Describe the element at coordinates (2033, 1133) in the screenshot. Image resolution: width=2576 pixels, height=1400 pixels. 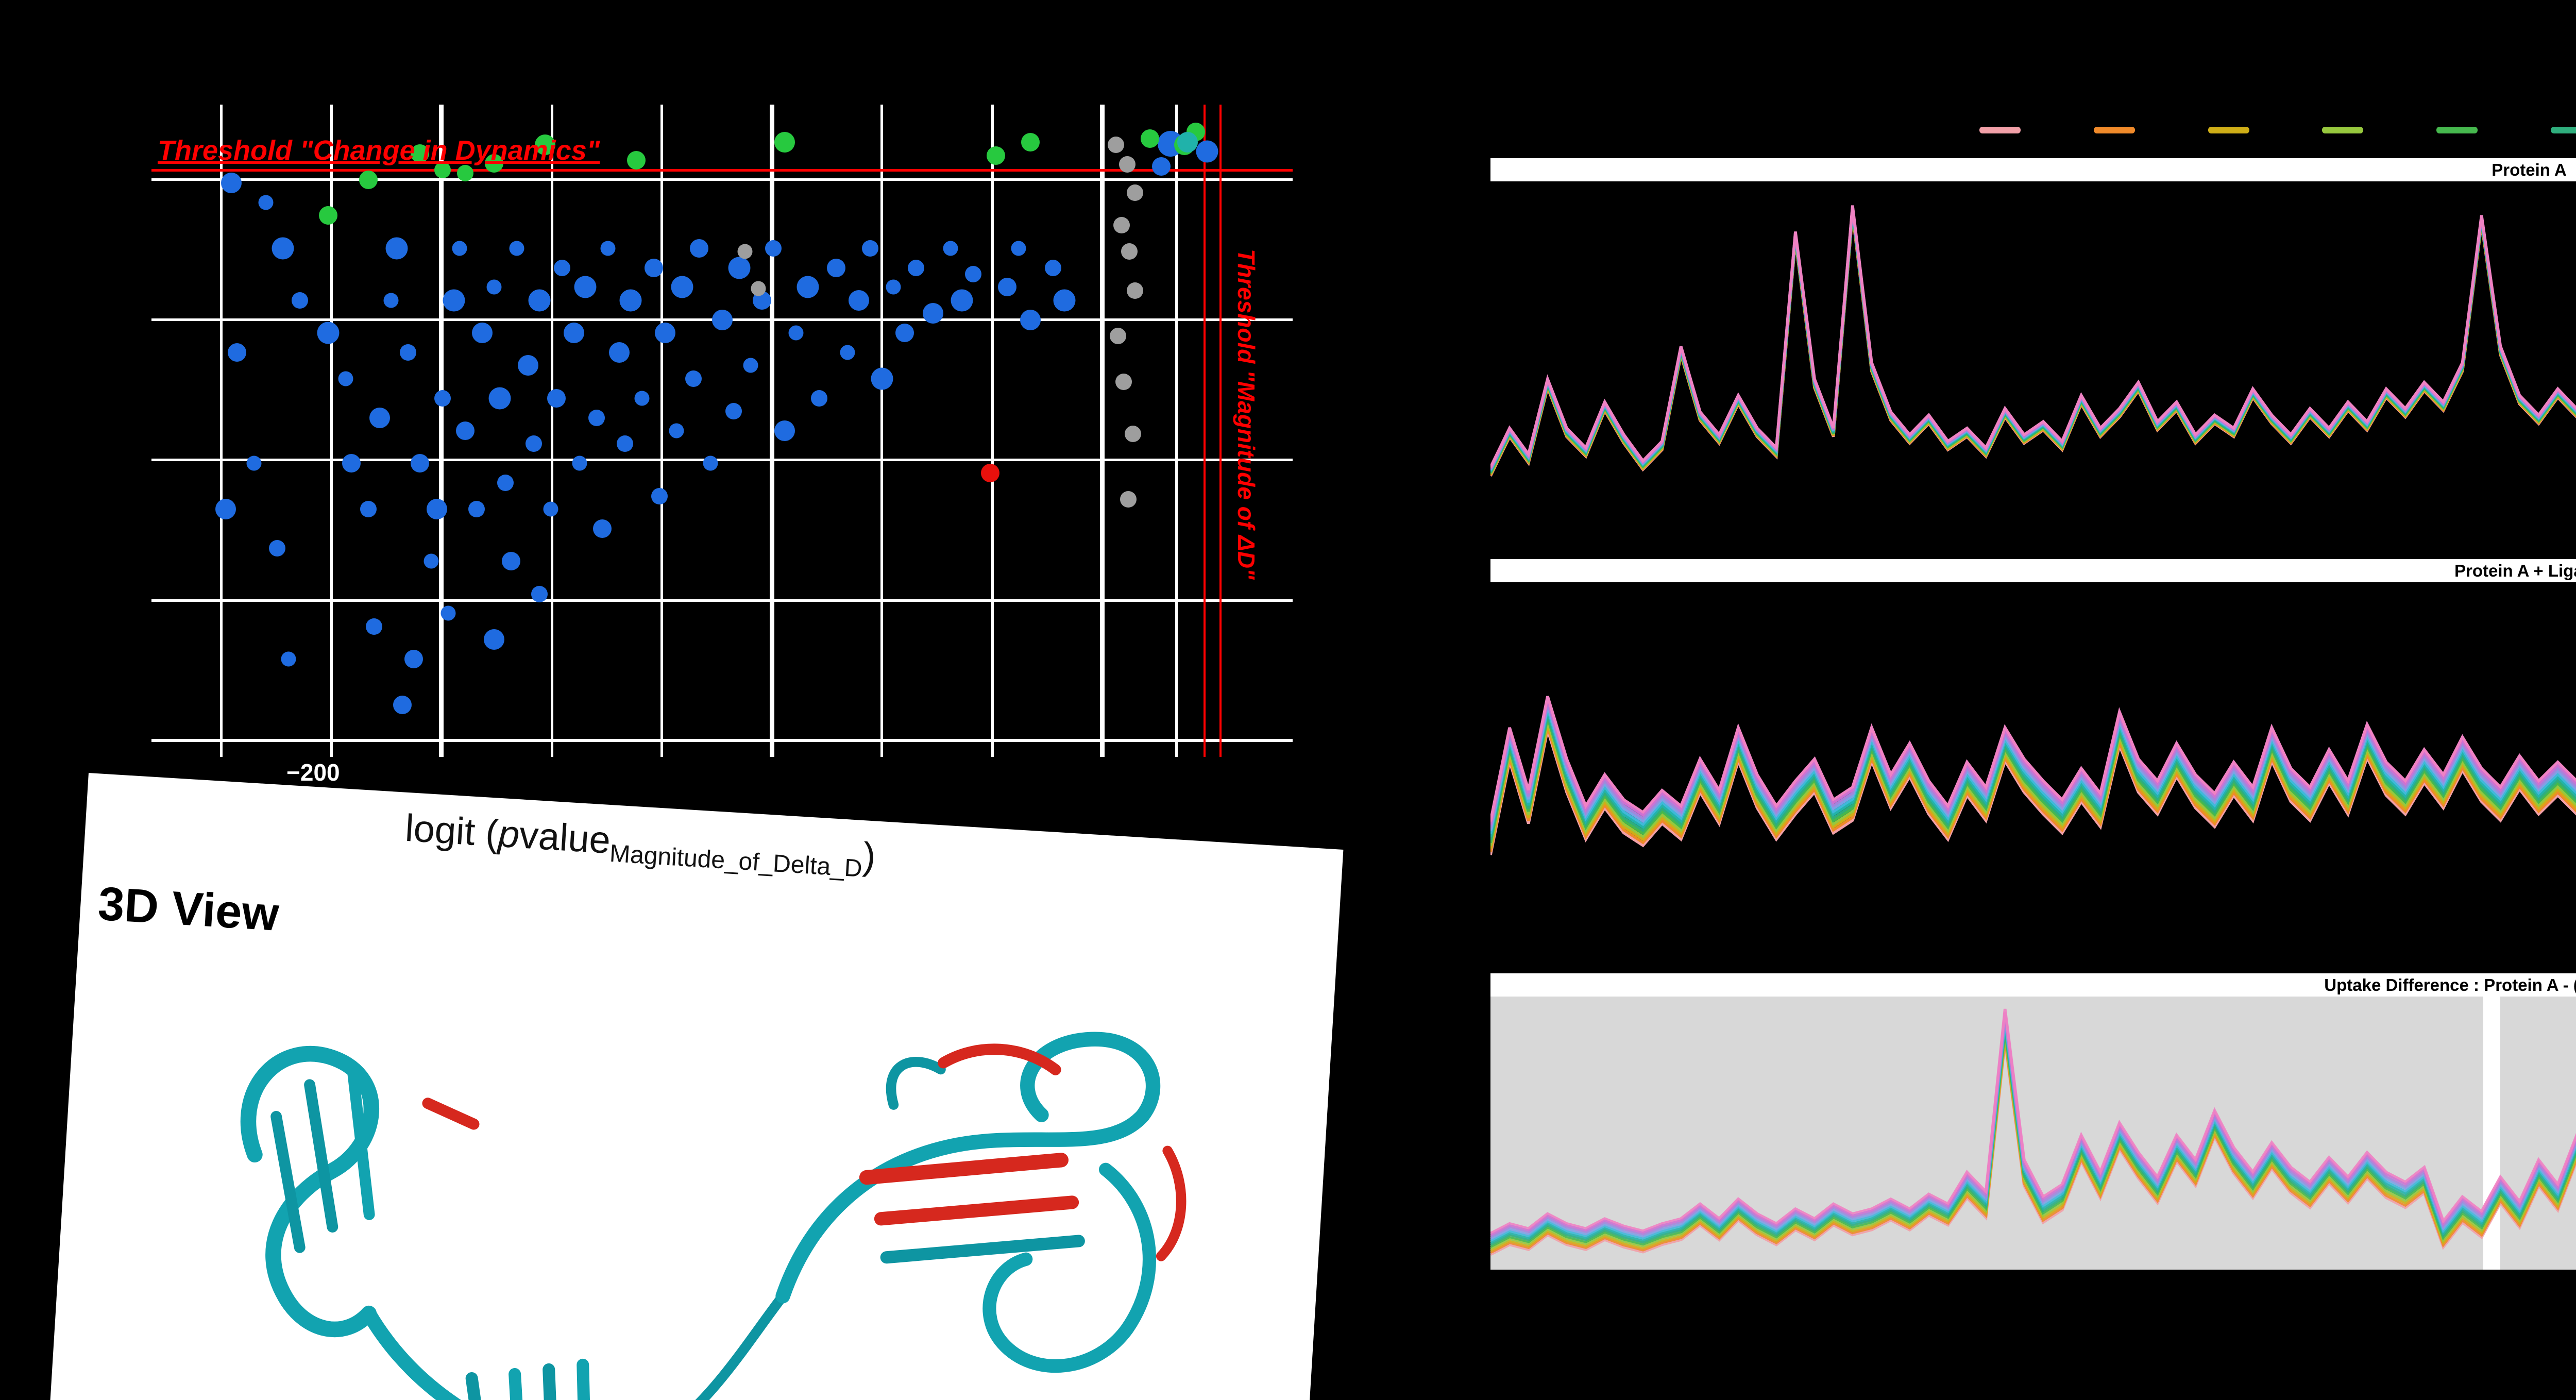
I see `uptake-difference-chart` at that location.